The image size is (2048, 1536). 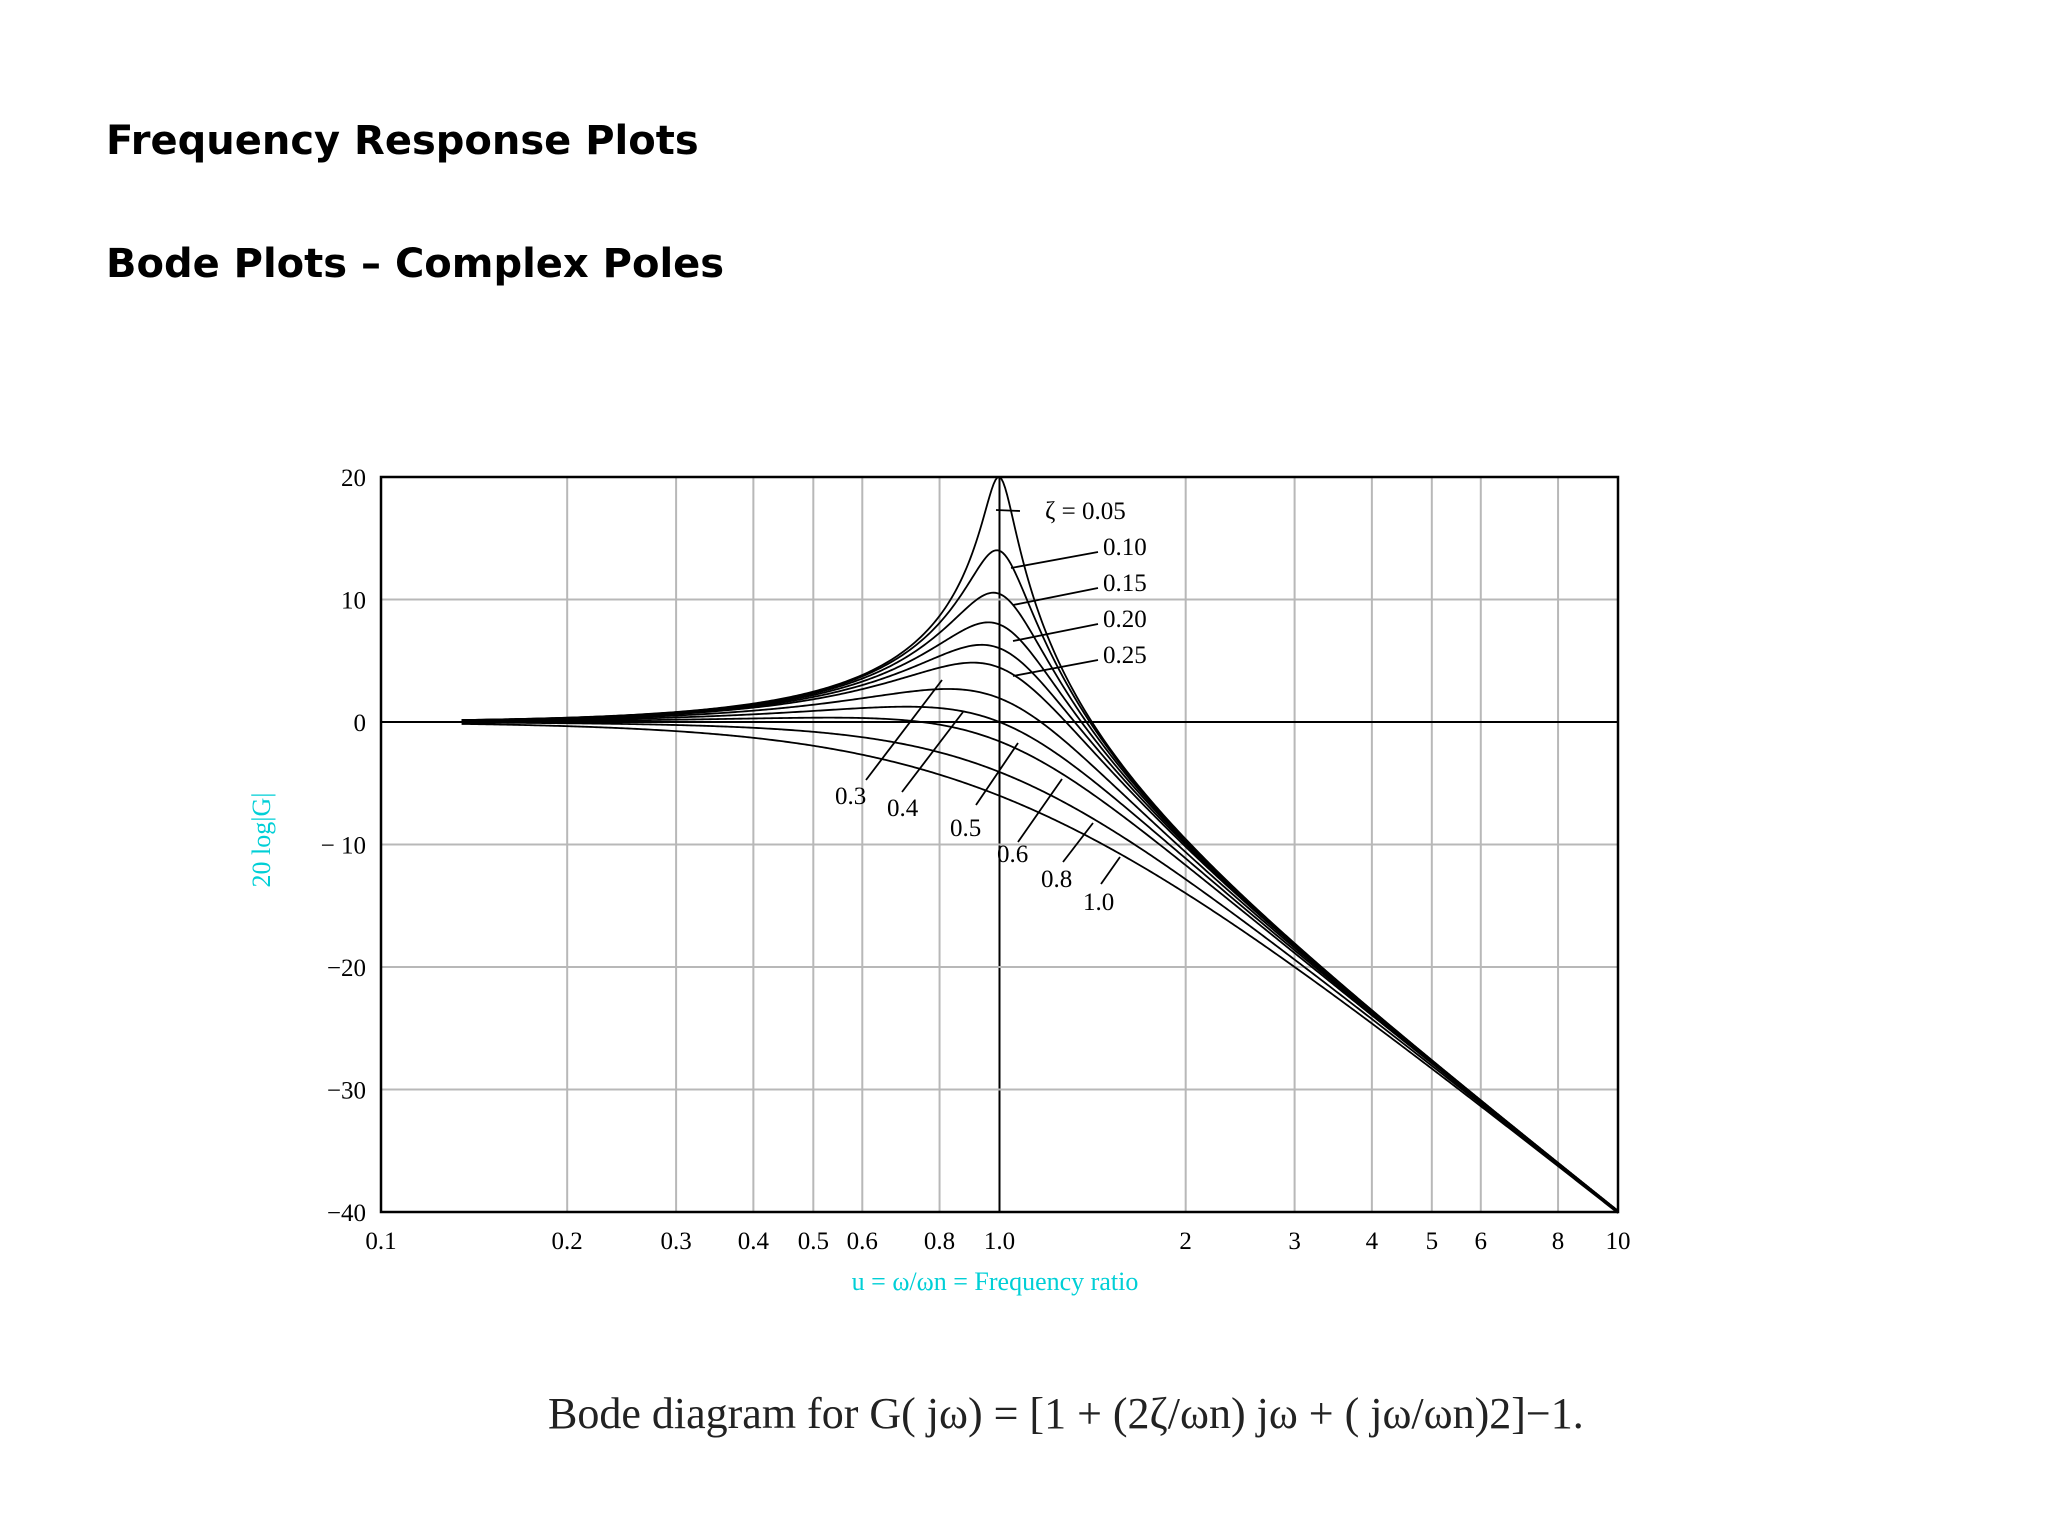 What do you see at coordinates (1012, 854) in the screenshot?
I see `curve-label-zeta: 0.6` at bounding box center [1012, 854].